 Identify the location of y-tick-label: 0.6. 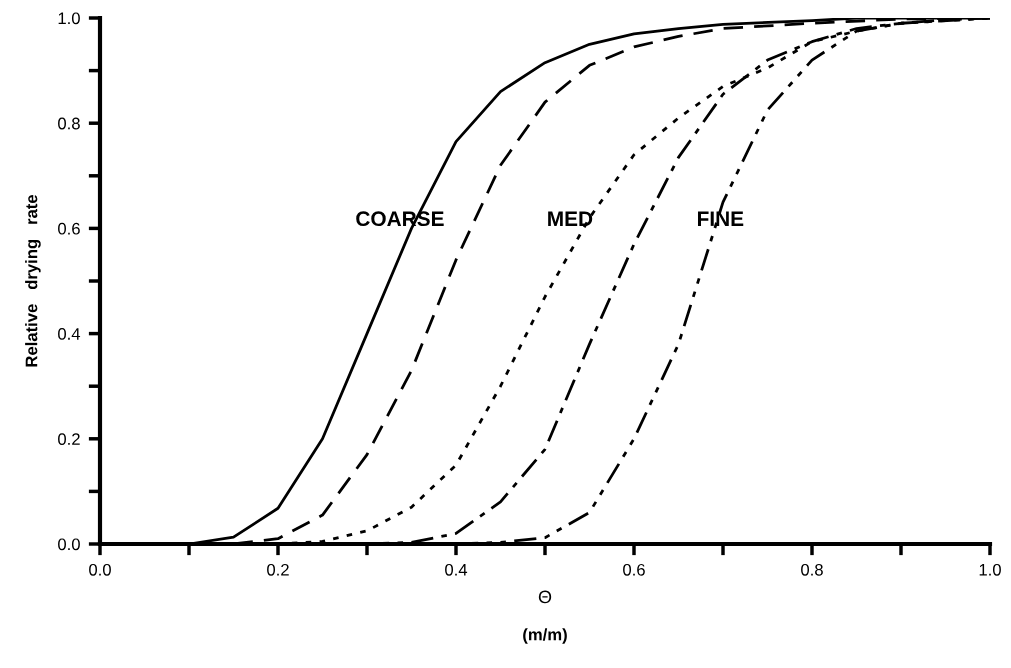
(69, 228).